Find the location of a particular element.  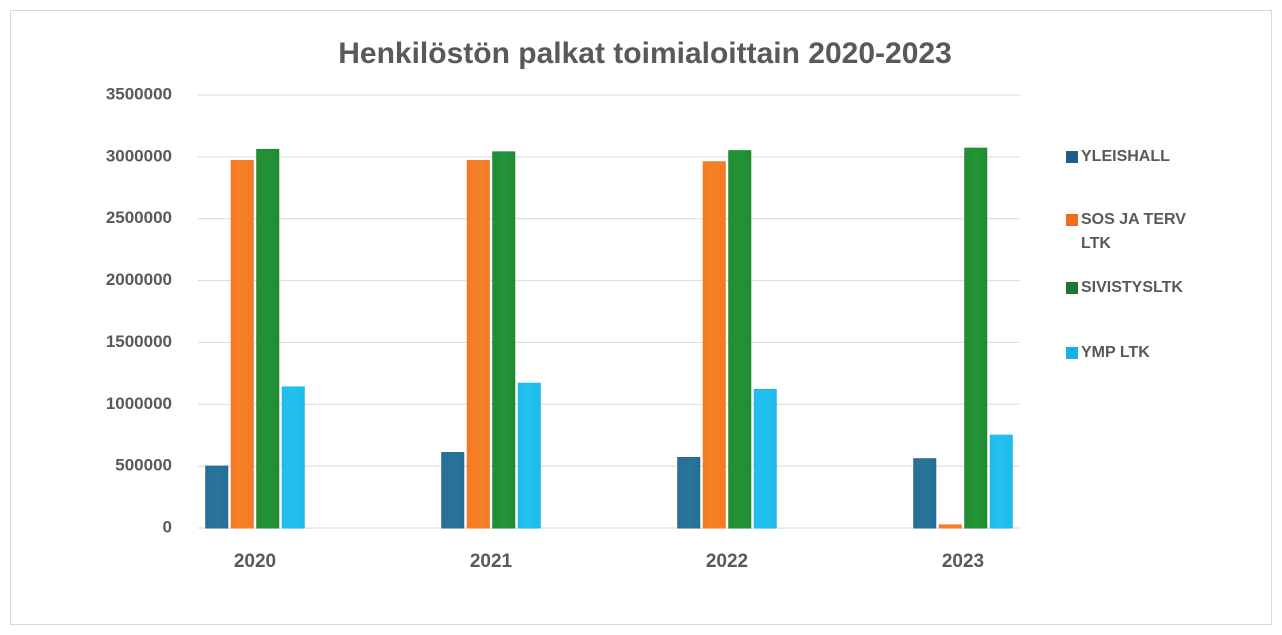

y-tick-label: 3500000 is located at coordinates (139, 93).